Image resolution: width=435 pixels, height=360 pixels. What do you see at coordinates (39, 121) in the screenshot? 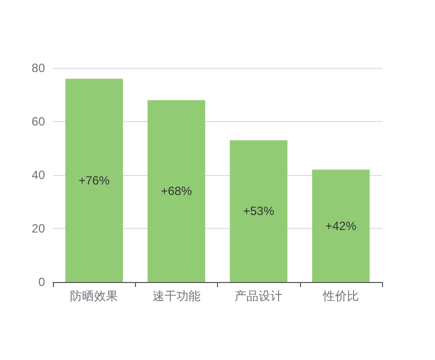
I see `y-tick-label: 60` at bounding box center [39, 121].